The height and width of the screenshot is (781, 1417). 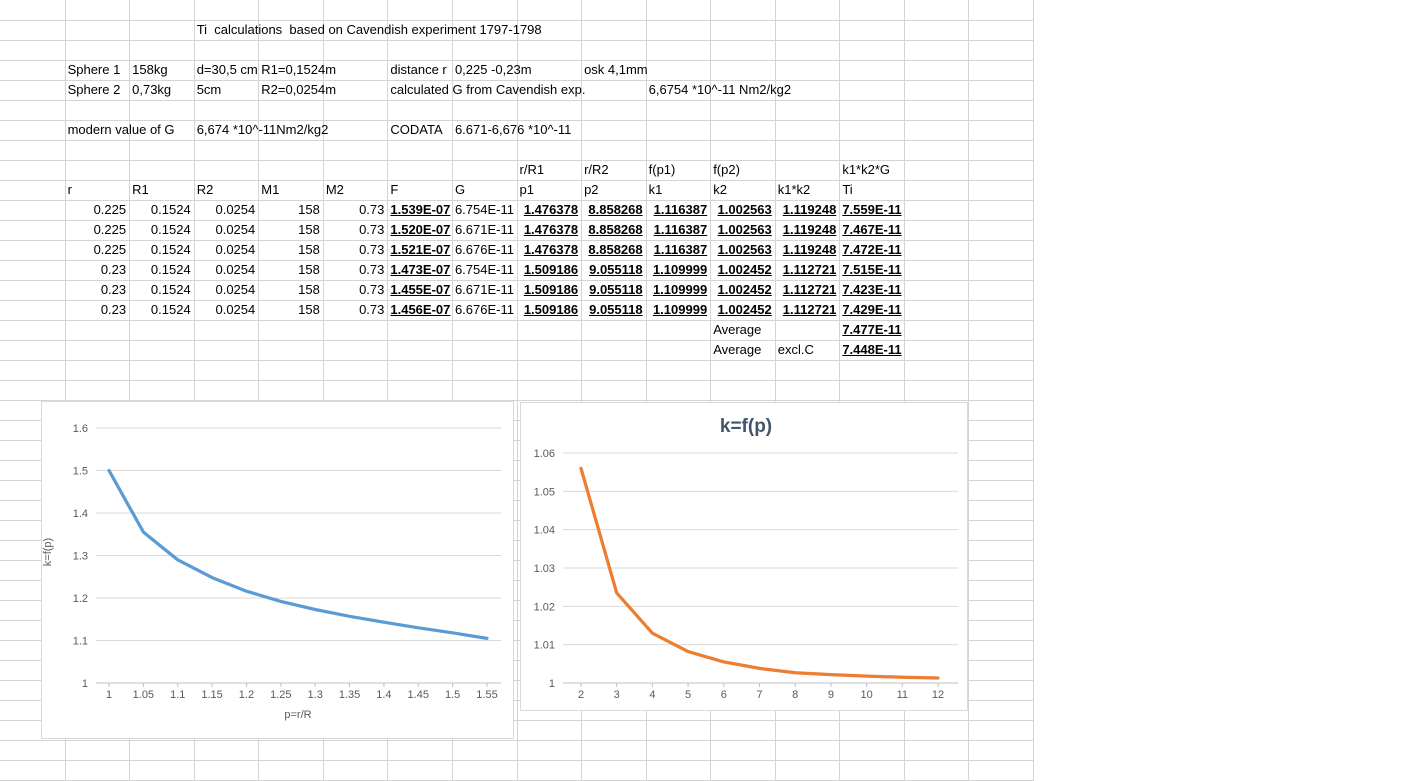 What do you see at coordinates (299, 89) in the screenshot?
I see `cell: R2=0,0254m` at bounding box center [299, 89].